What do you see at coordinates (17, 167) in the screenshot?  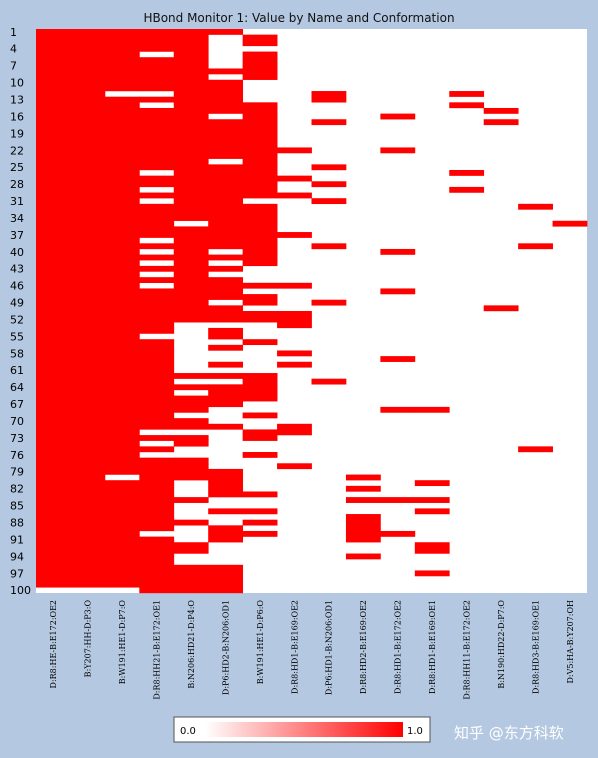 I see `y-tick-label: 25` at bounding box center [17, 167].